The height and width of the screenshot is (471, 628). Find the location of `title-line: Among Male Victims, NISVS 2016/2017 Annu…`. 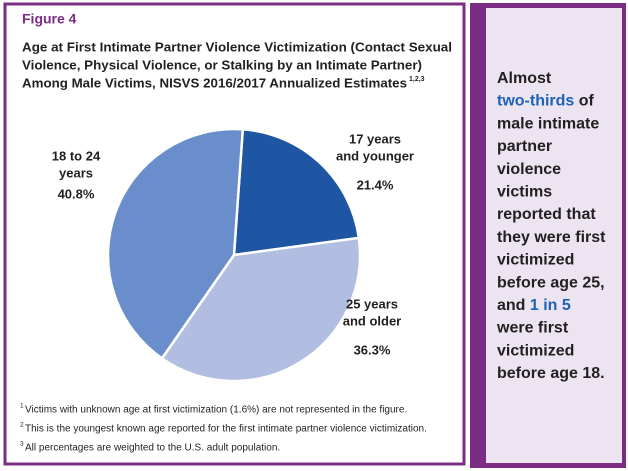

title-line: Among Male Victims, NISVS 2016/2017 Annu… is located at coordinates (214, 83).